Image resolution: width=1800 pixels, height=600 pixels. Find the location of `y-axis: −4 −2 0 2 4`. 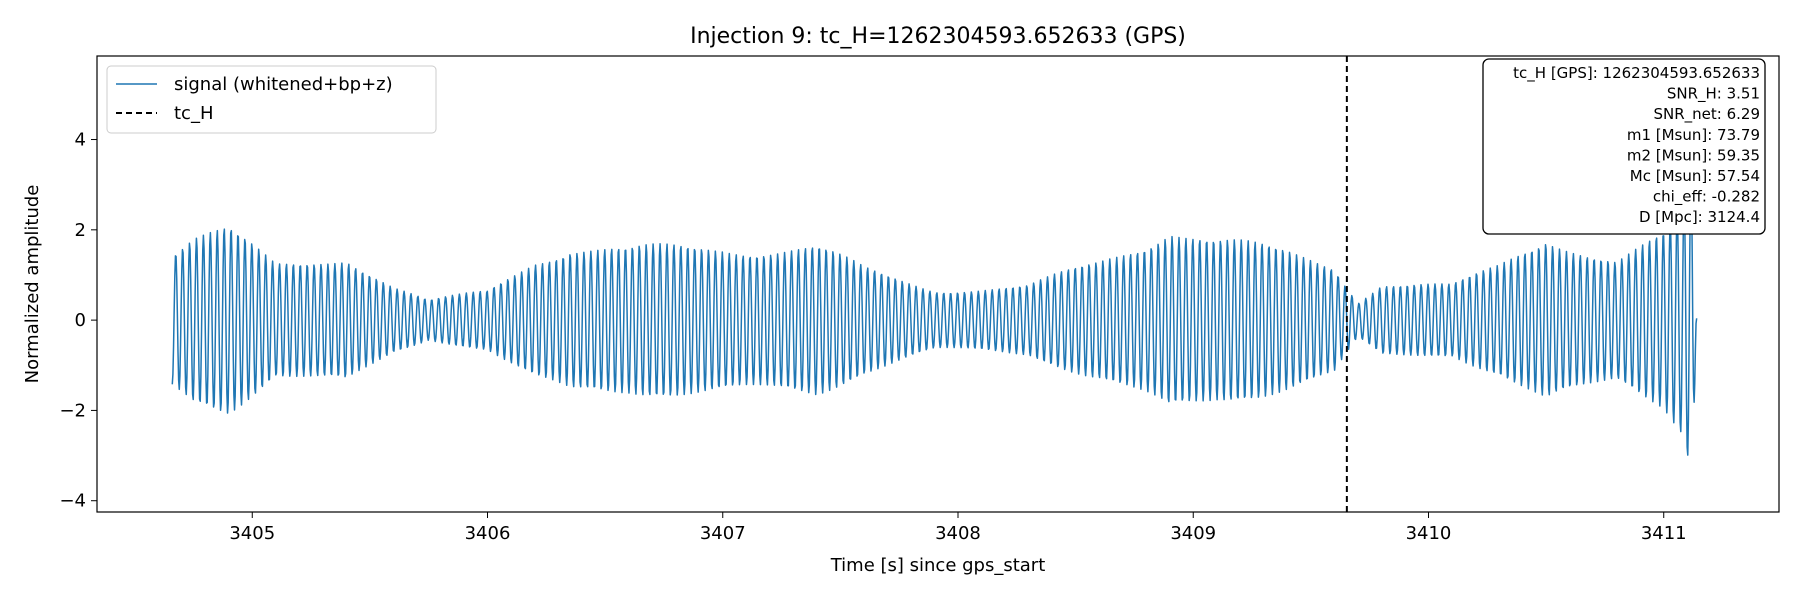

y-axis: −4 −2 0 2 4 is located at coordinates (78, 321).